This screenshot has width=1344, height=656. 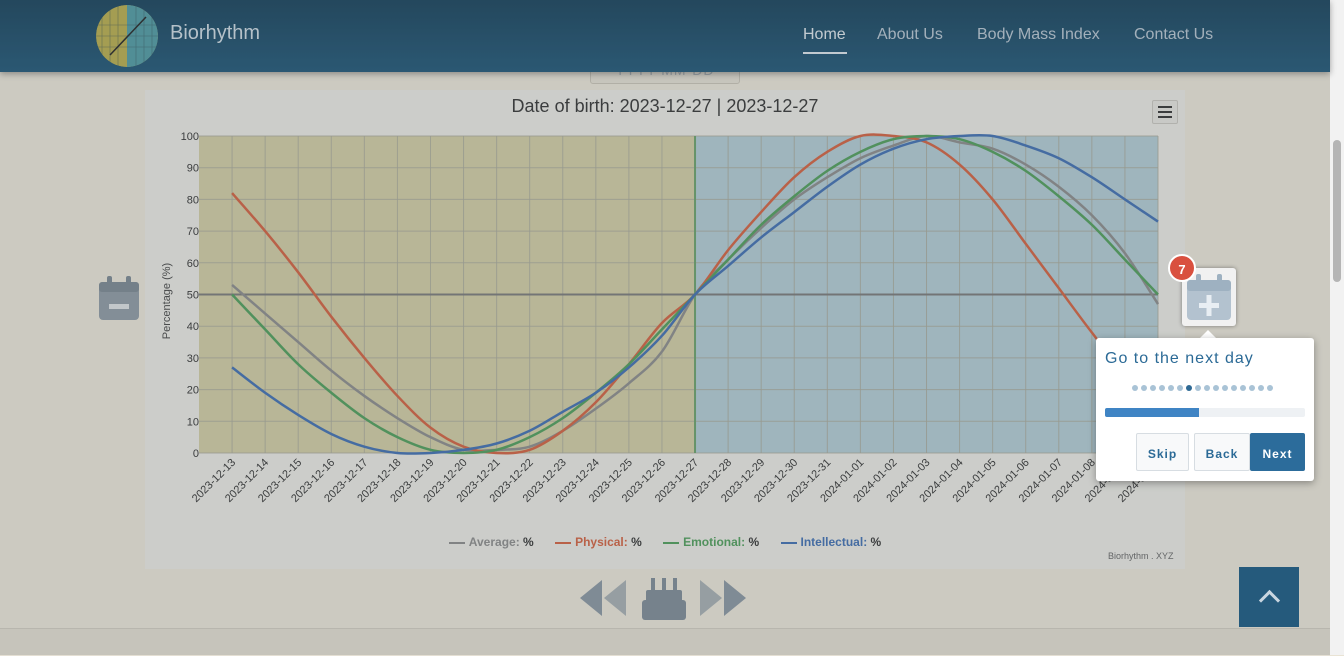 What do you see at coordinates (1038, 34) in the screenshot?
I see `nav-body-mass-index: Body Mass Index` at bounding box center [1038, 34].